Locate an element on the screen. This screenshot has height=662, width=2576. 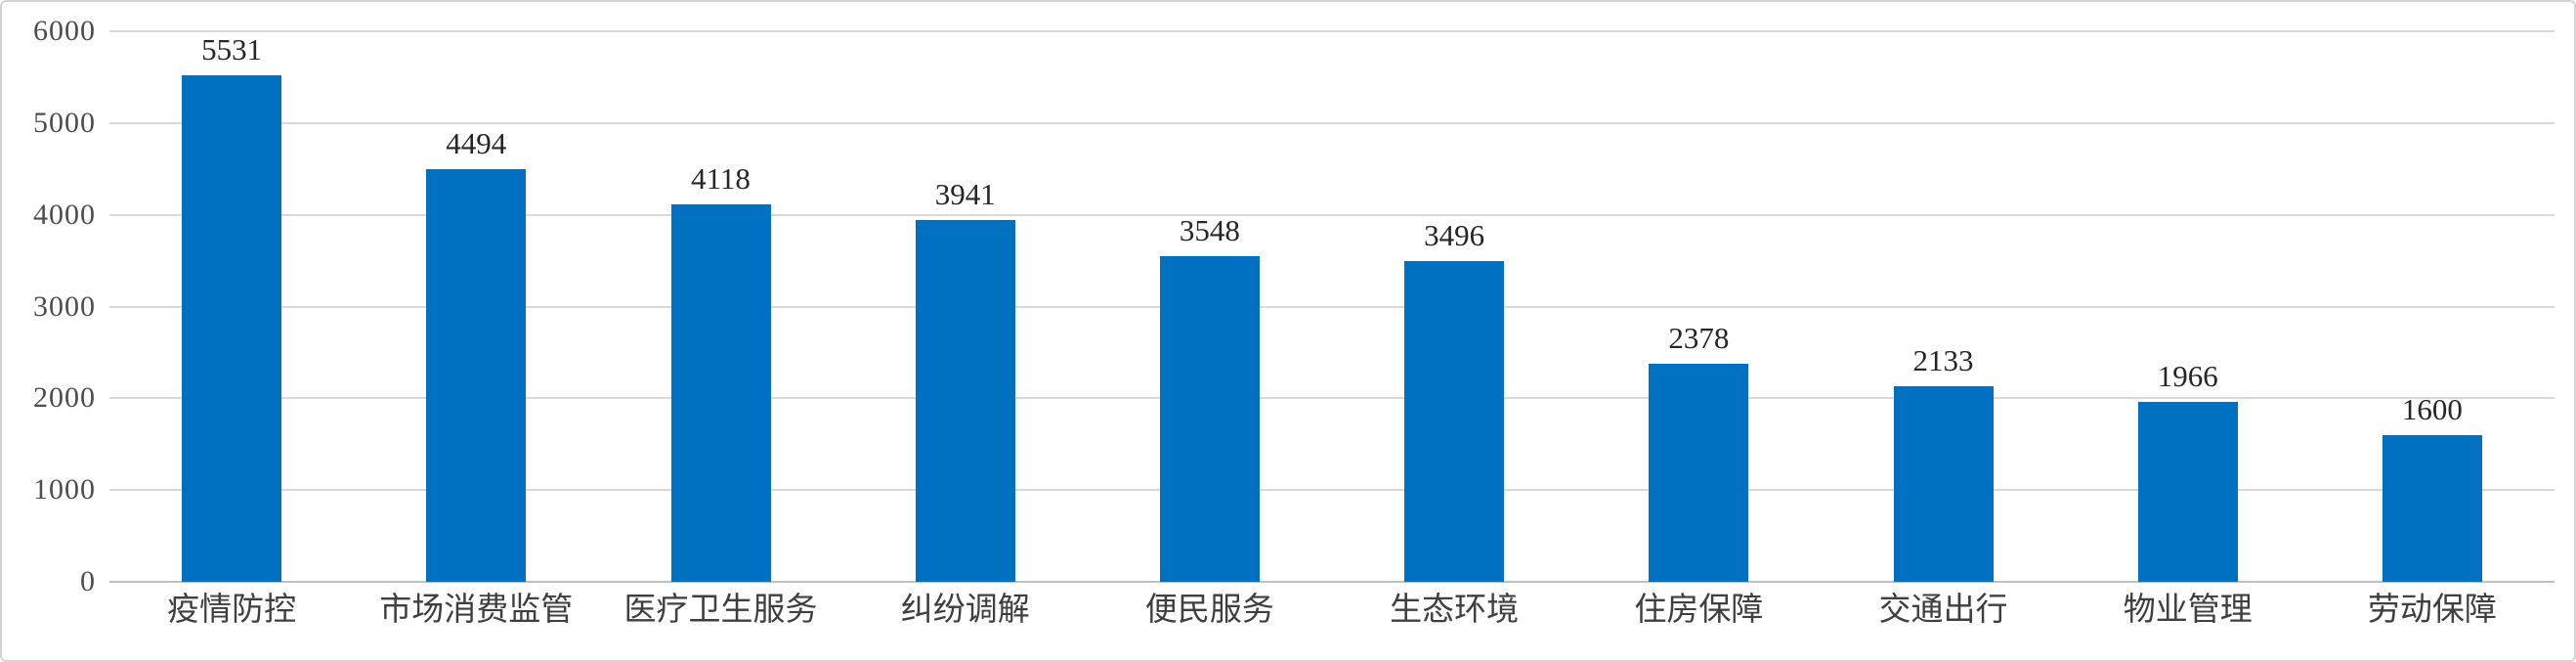
bar-slot: 1600 is located at coordinates (2433, 306).